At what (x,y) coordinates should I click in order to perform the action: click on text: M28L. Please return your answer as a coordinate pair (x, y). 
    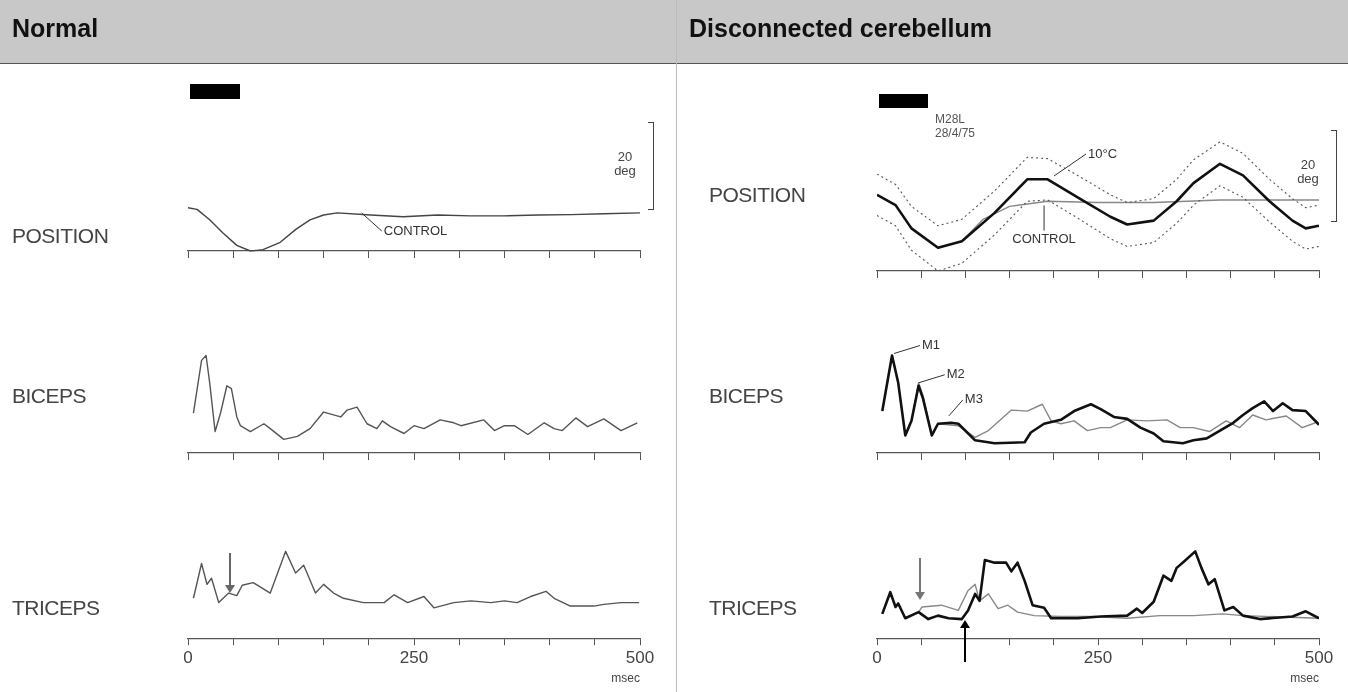
    Looking at the image, I should click on (950, 119).